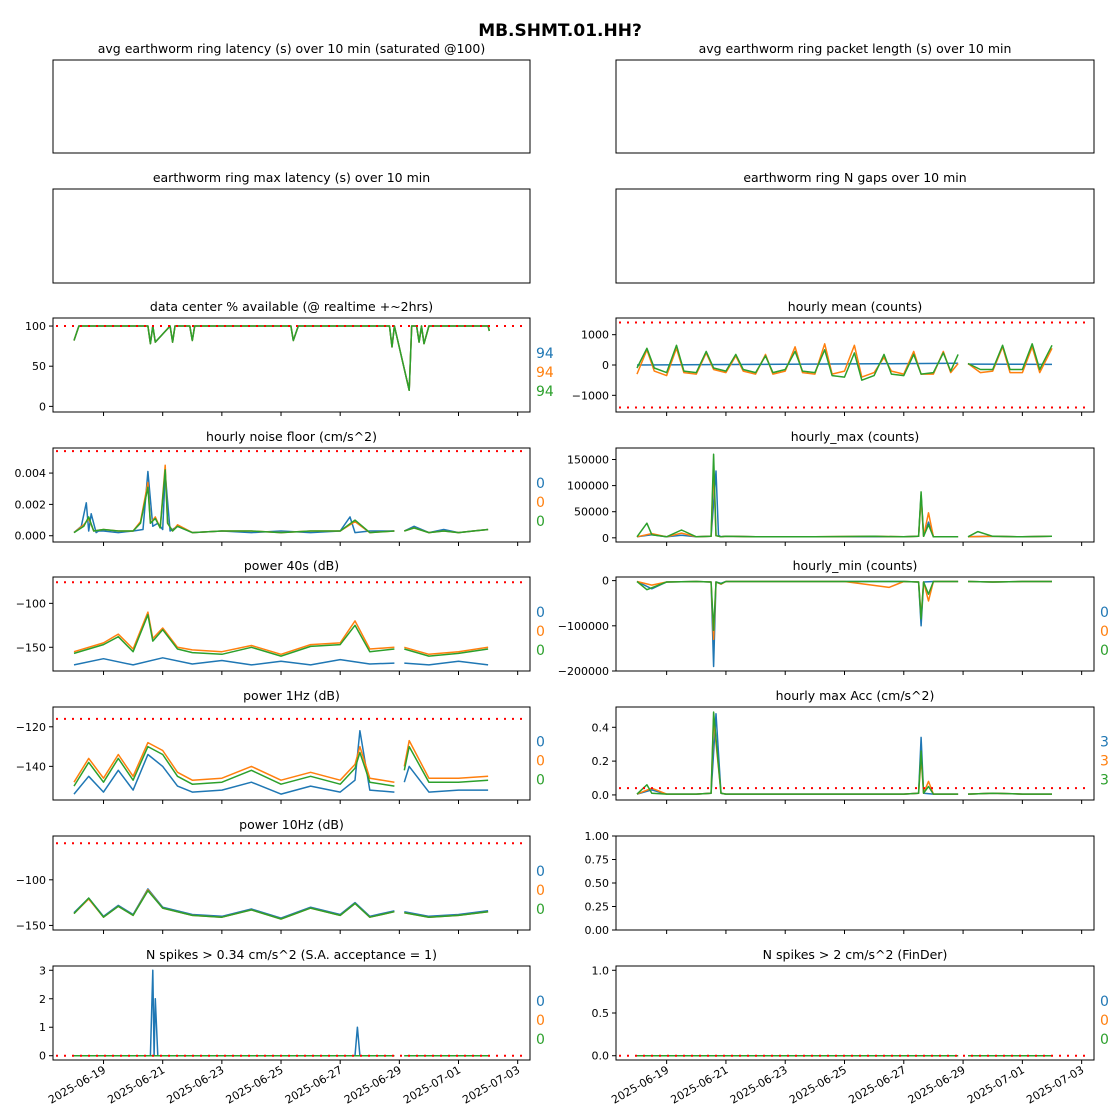 This screenshot has height=1120, width=1120. I want to click on y-tick-label: 1.00, so click(597, 836).